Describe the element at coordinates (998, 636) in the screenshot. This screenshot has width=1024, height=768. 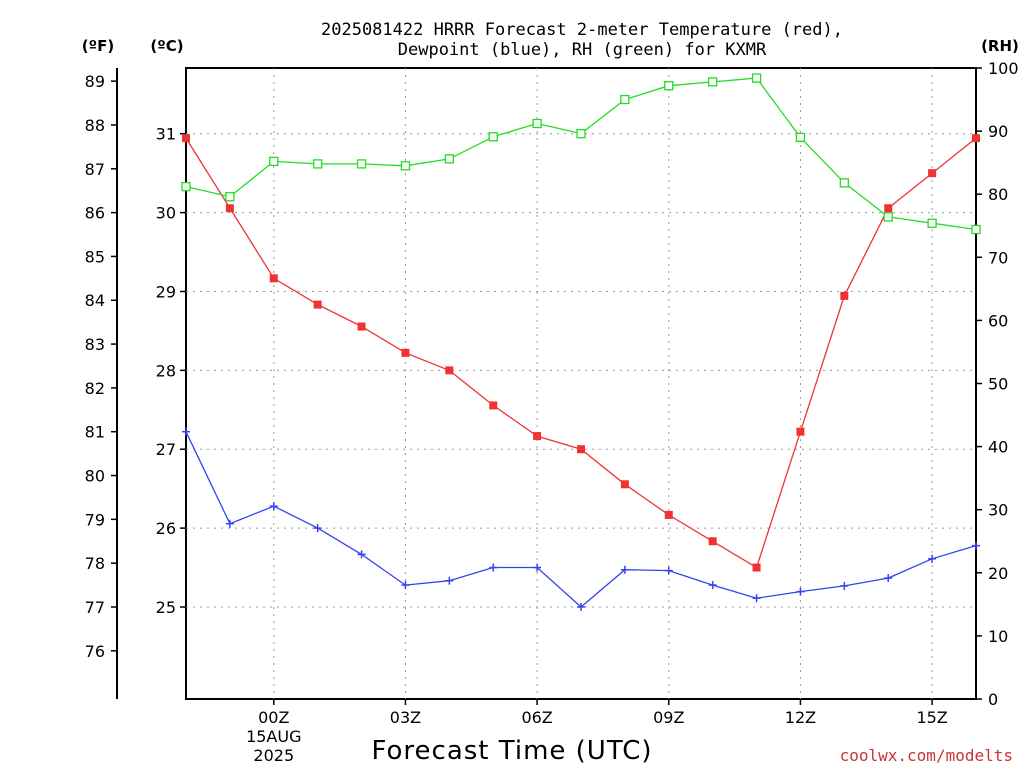
I see `rh-tick-label: 10` at that location.